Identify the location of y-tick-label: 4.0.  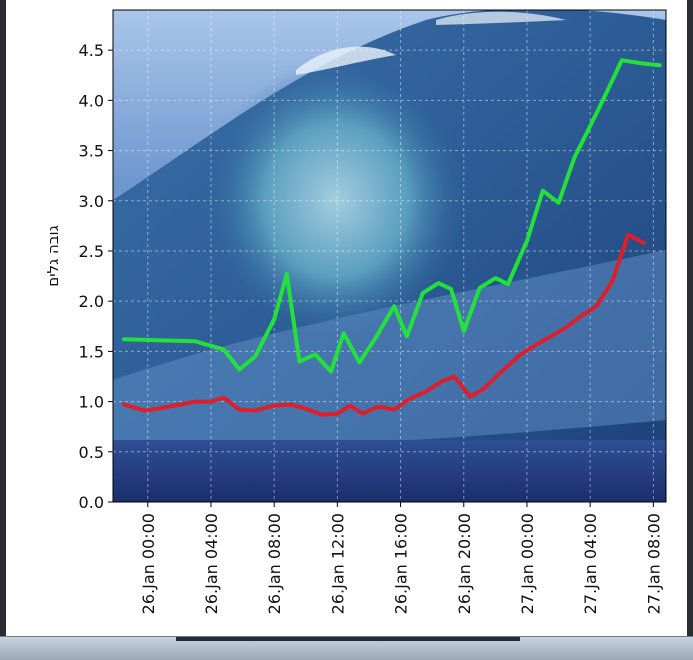
(91, 100).